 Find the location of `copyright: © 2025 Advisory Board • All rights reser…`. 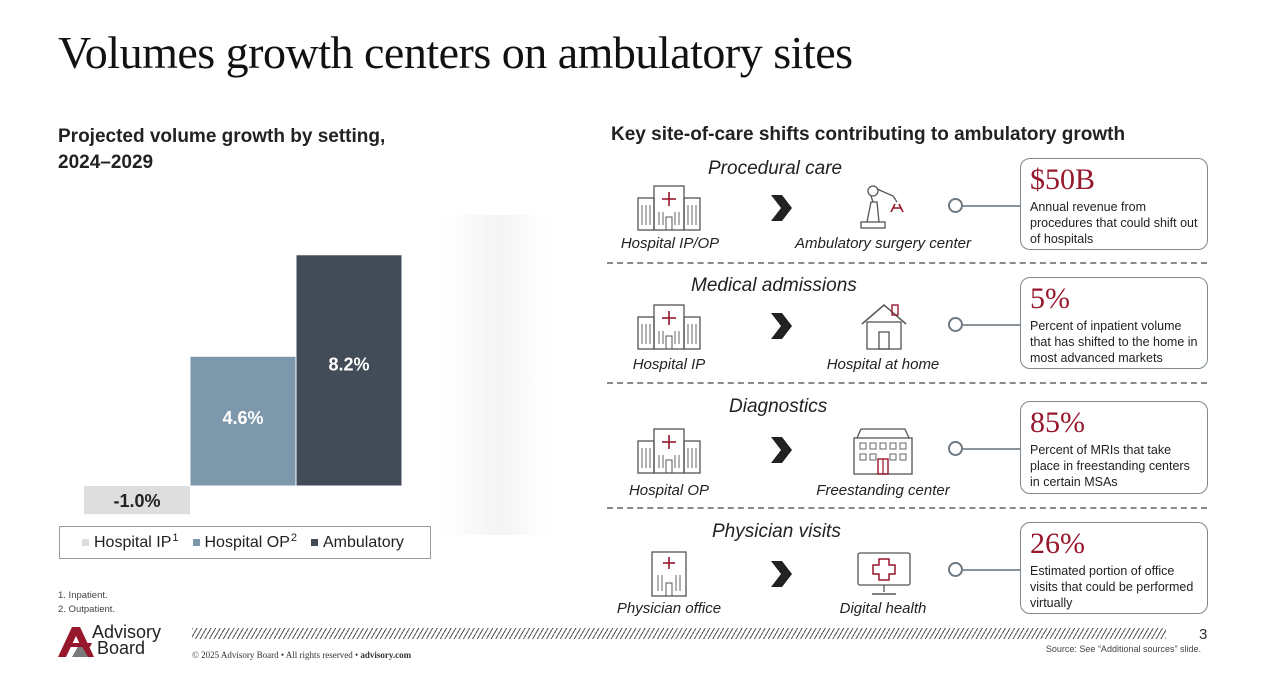

copyright: © 2025 Advisory Board • All rights reser… is located at coordinates (301, 655).